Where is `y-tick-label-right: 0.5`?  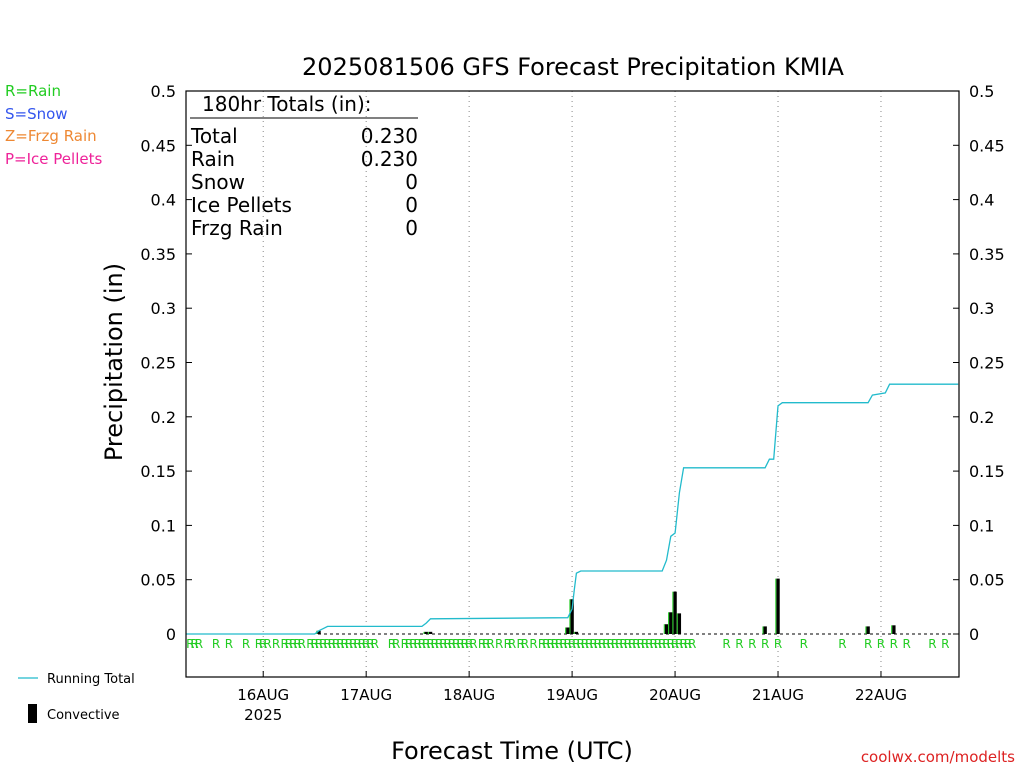
y-tick-label-right: 0.5 is located at coordinates (981, 91).